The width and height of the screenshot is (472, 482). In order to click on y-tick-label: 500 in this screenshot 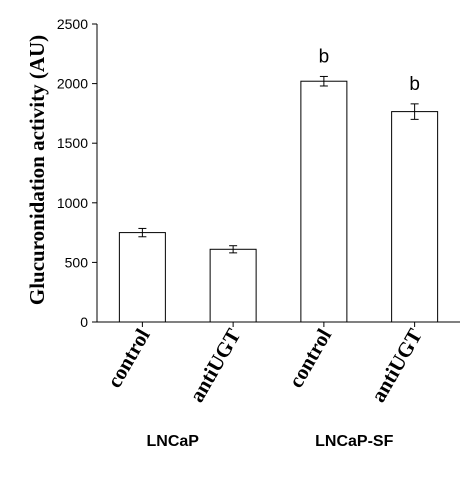, I will do `click(77, 262)`.